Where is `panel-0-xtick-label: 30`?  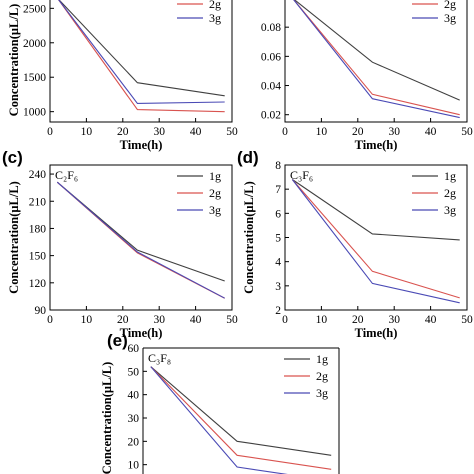 panel-0-xtick-label: 30 is located at coordinates (159, 132).